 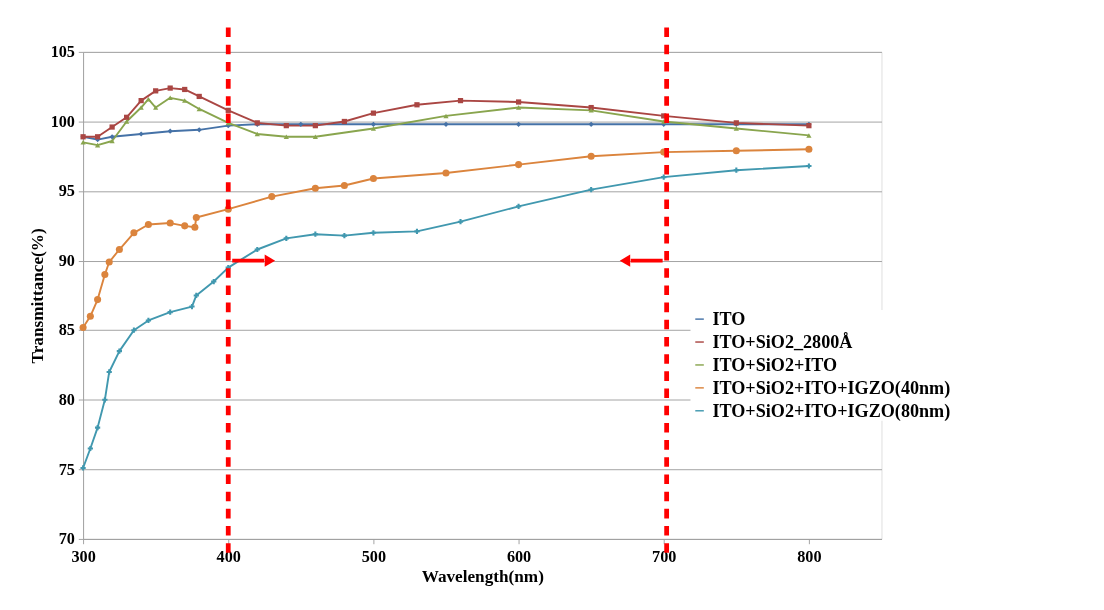 What do you see at coordinates (62, 52) in the screenshot?
I see `y-tick-label: 105` at bounding box center [62, 52].